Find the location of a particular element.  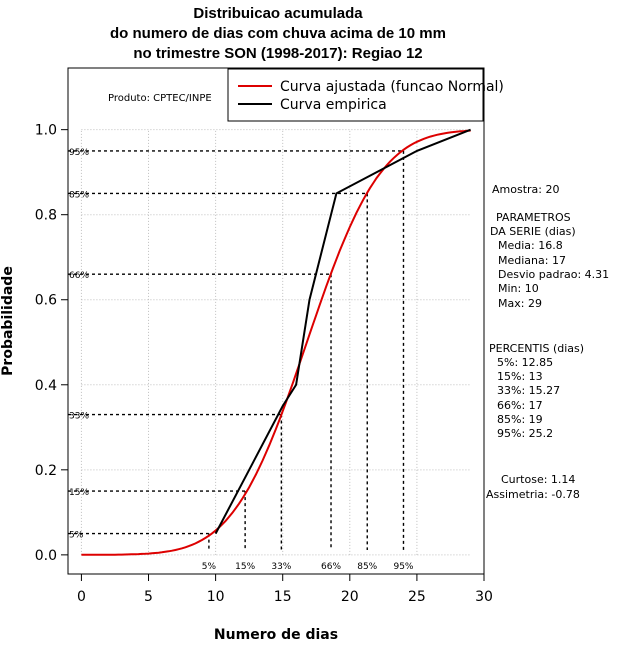

y-tick-label: 0.8 is located at coordinates (46, 216).